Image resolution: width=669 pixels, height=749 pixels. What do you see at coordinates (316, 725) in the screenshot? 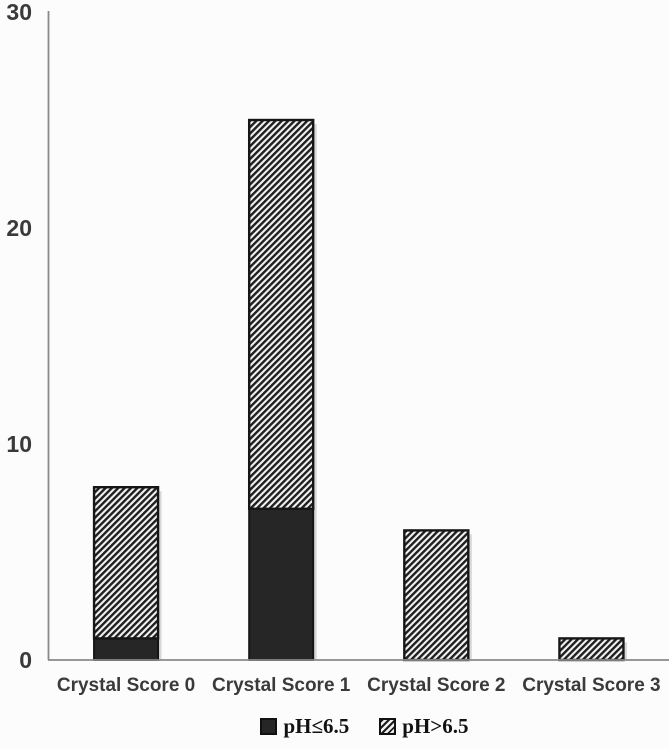
I see `legend-label-ph-le-6-5: pH≤6.5` at bounding box center [316, 725].